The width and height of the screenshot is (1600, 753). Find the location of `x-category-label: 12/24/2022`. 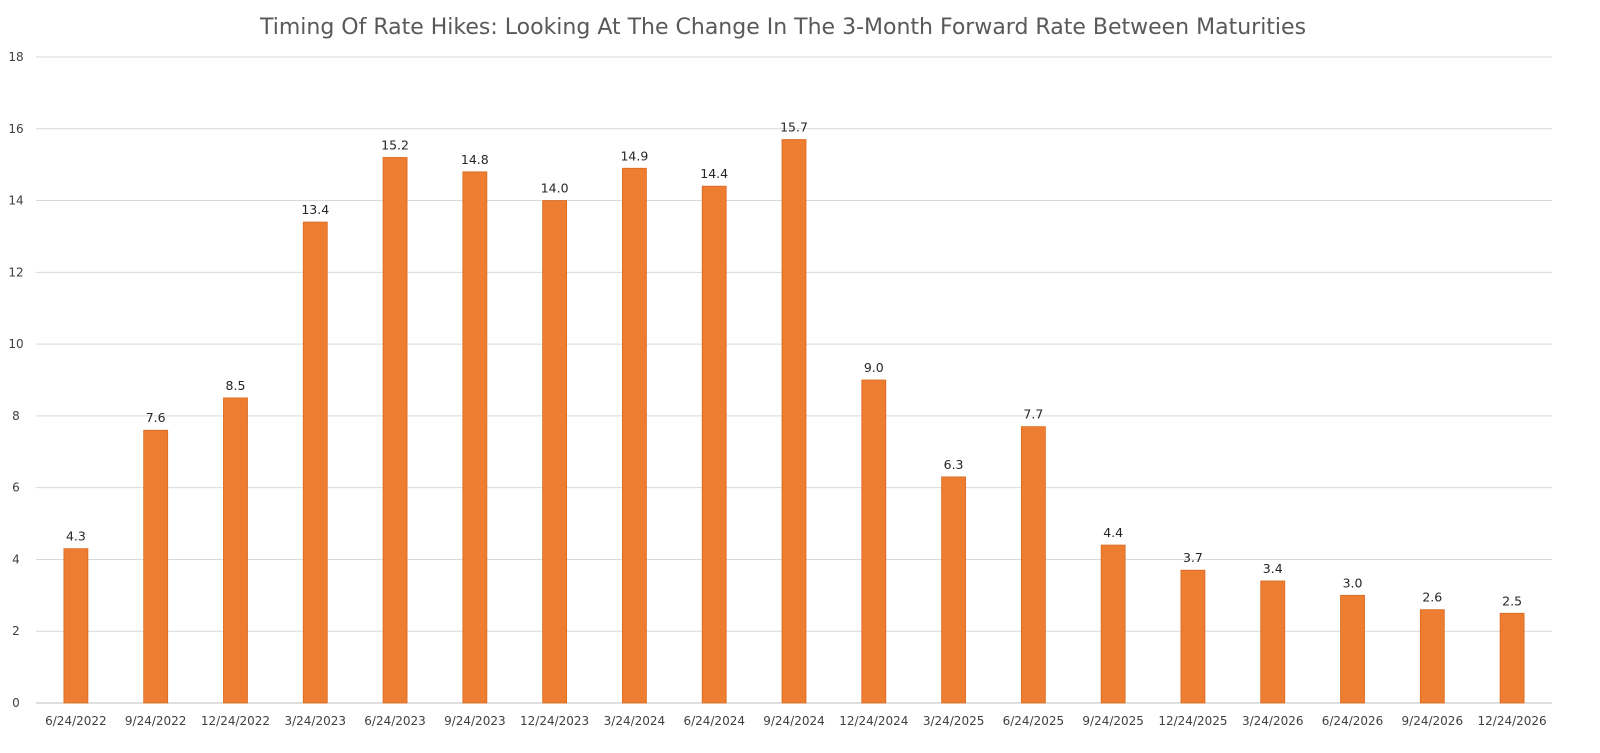

x-category-label: 12/24/2022 is located at coordinates (235, 721).